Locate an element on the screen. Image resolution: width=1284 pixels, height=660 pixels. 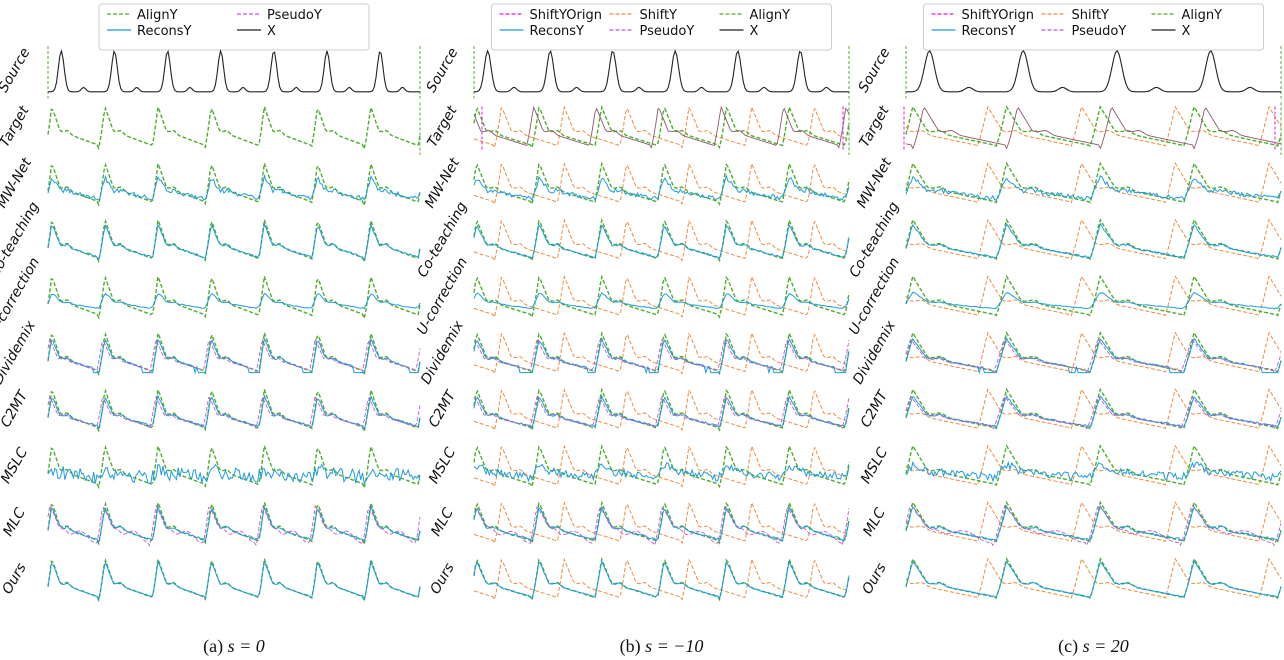
row-target: Target is located at coordinates (210, 128).